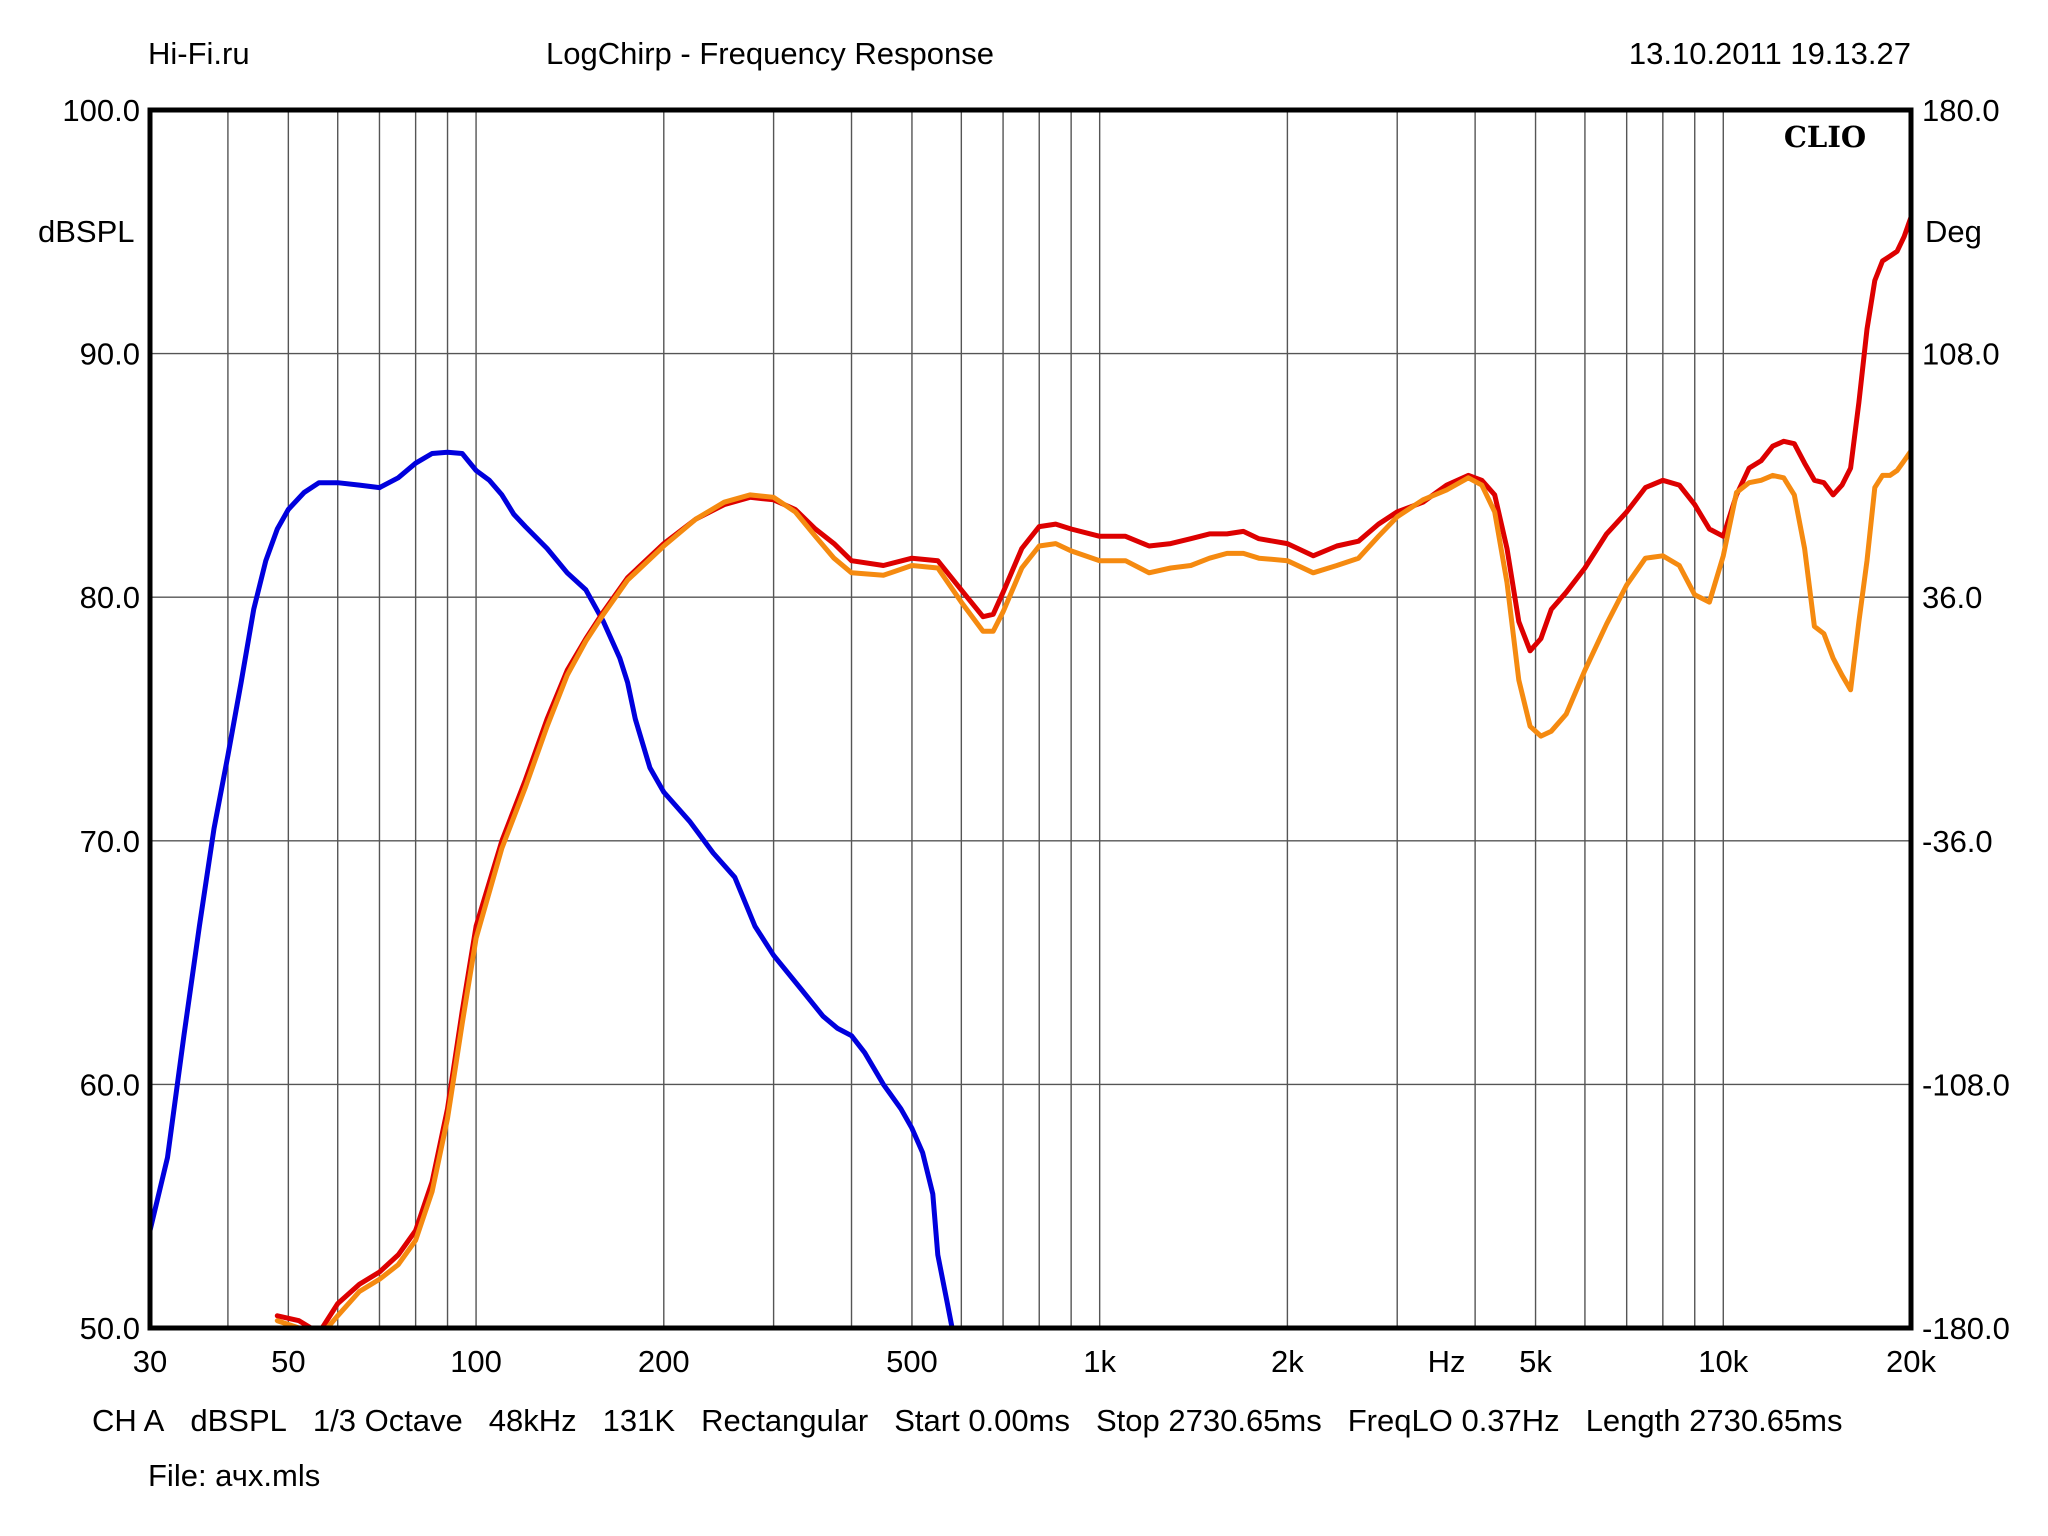  What do you see at coordinates (1911, 1361) in the screenshot?
I see `x-tick-label: 20k` at bounding box center [1911, 1361].